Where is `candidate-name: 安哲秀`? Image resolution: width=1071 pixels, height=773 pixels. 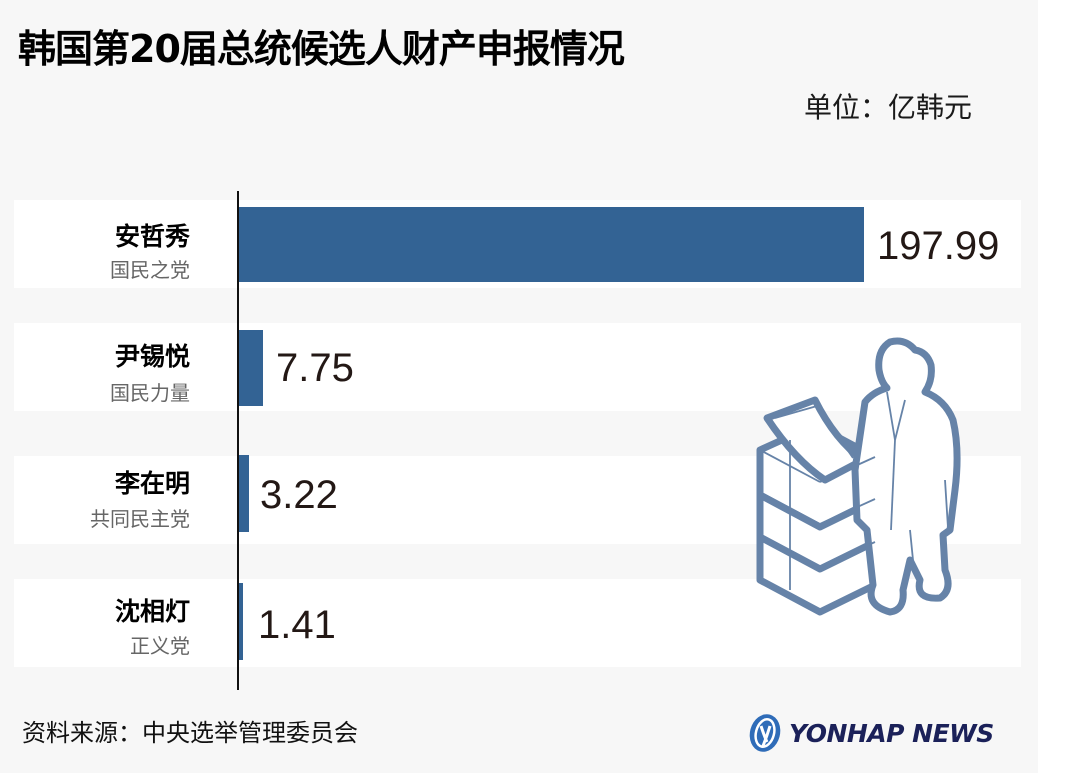 candidate-name: 安哲秀 is located at coordinates (152, 236).